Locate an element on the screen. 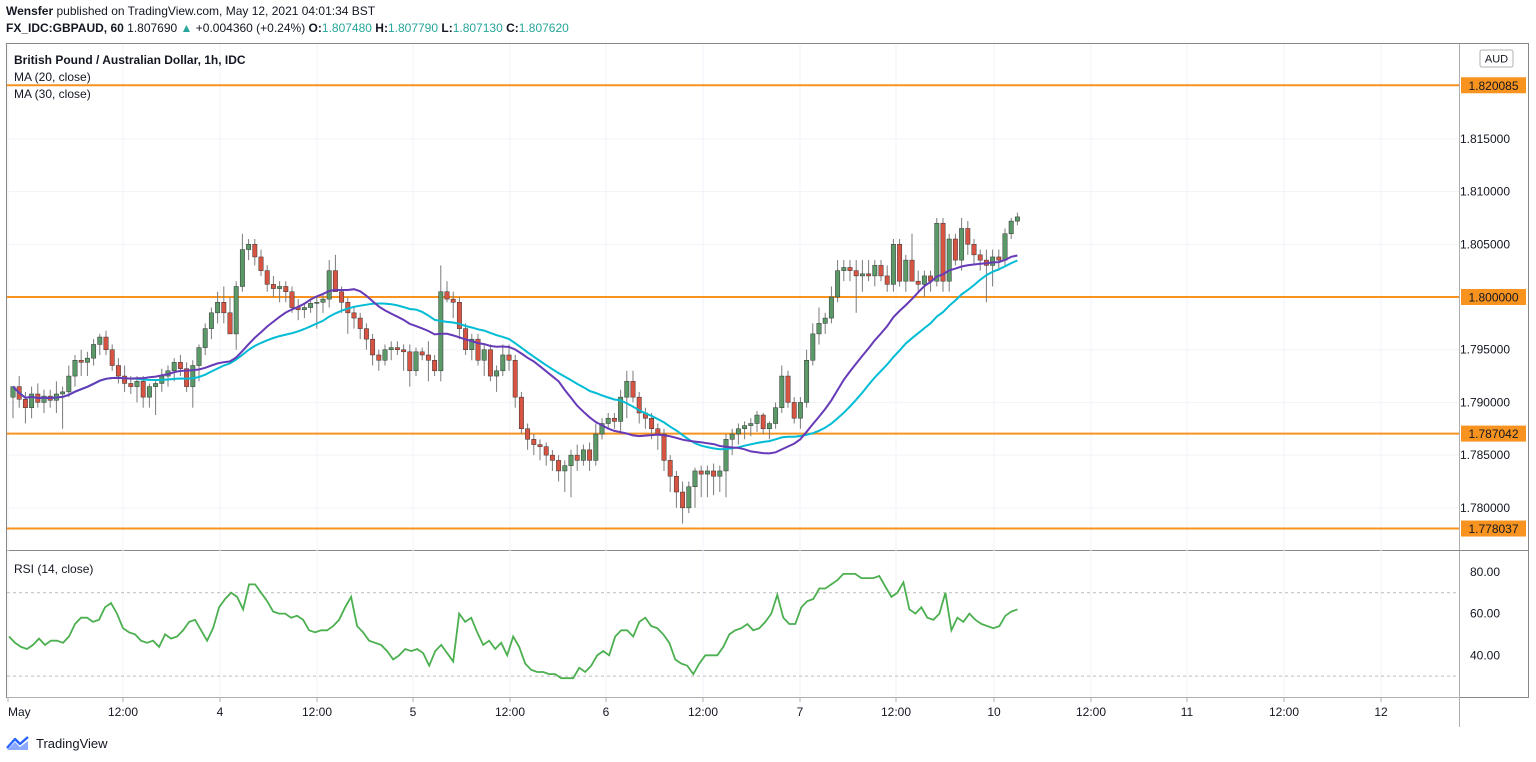 Image resolution: width=1536 pixels, height=762 pixels. author-name: Wensfer is located at coordinates (30, 11).